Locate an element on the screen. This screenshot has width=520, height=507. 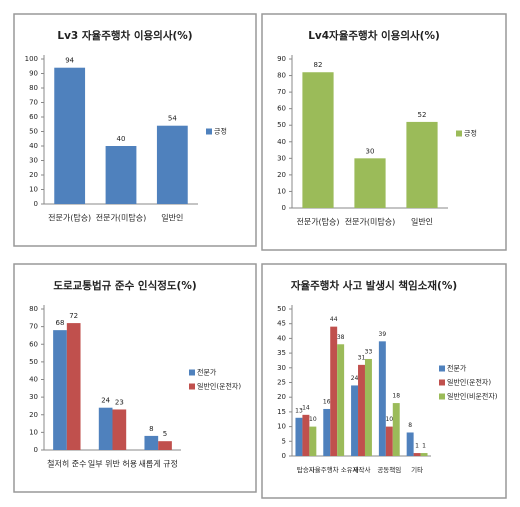
data-label: 8 is located at coordinates (410, 425).